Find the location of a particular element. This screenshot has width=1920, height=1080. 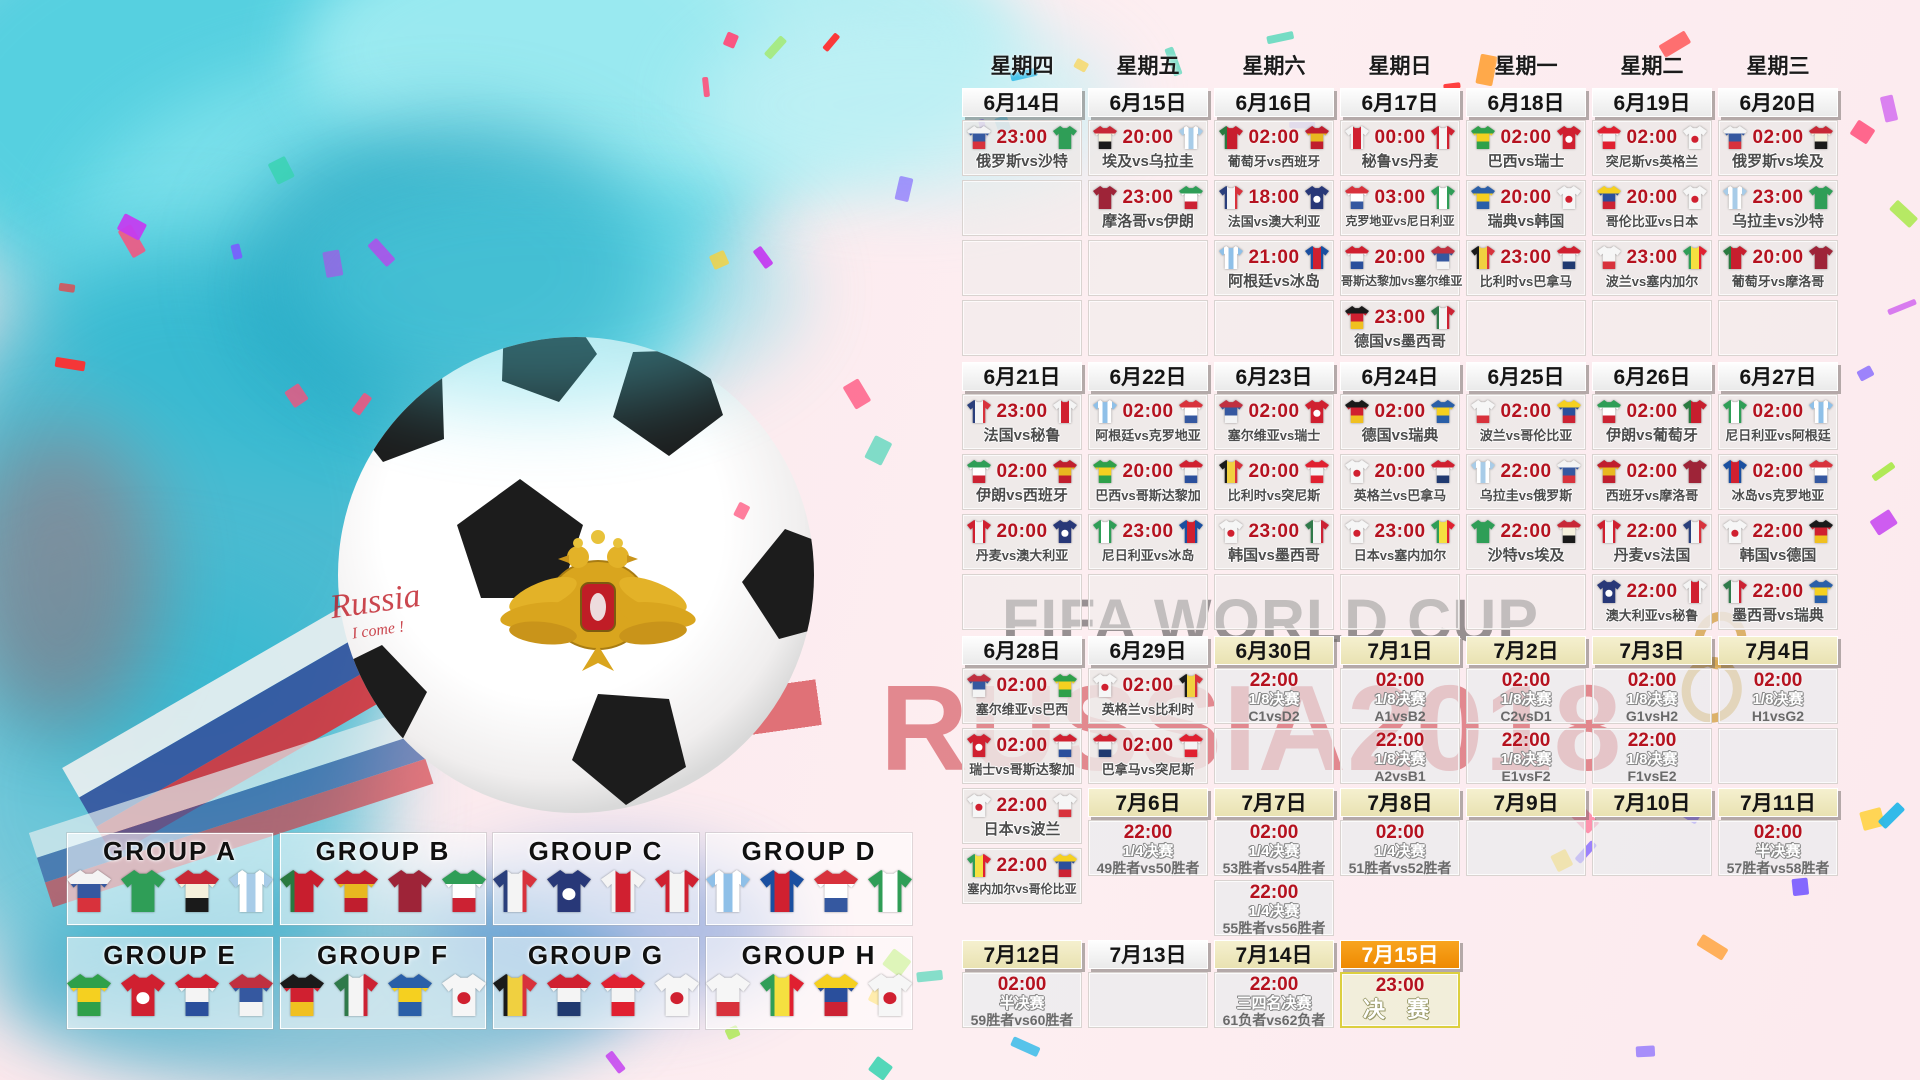

jersey-icon-de is located at coordinates (302, 995).